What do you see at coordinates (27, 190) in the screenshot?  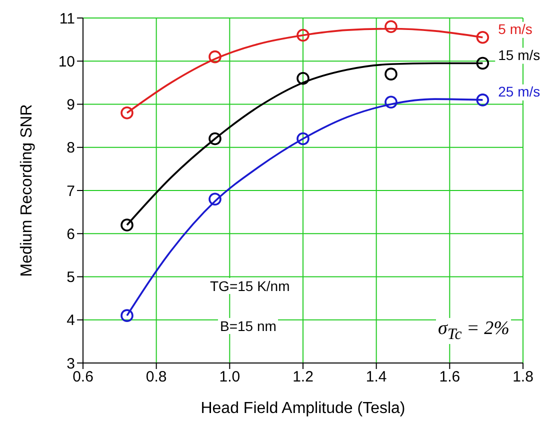 I see `y-axis-title: Medium Recording SNR` at bounding box center [27, 190].